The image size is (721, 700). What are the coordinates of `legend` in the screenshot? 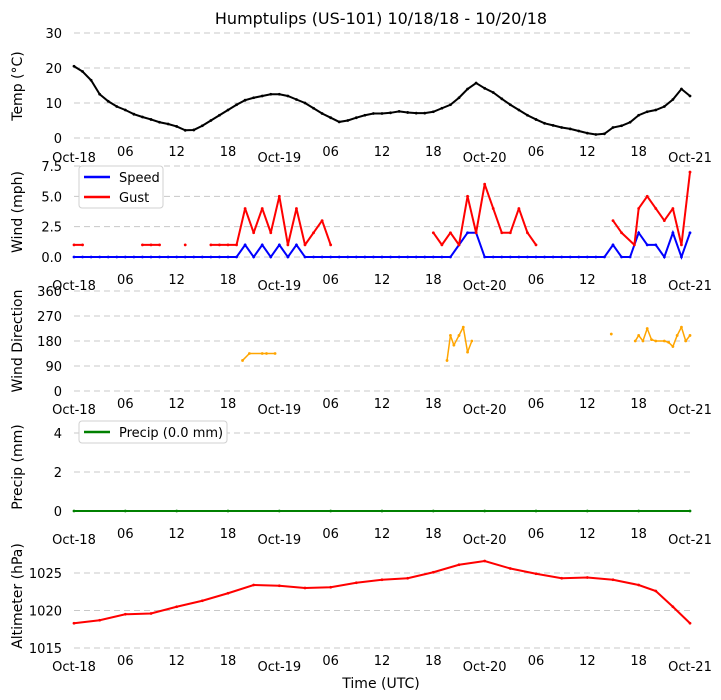 It's located at (153, 432).